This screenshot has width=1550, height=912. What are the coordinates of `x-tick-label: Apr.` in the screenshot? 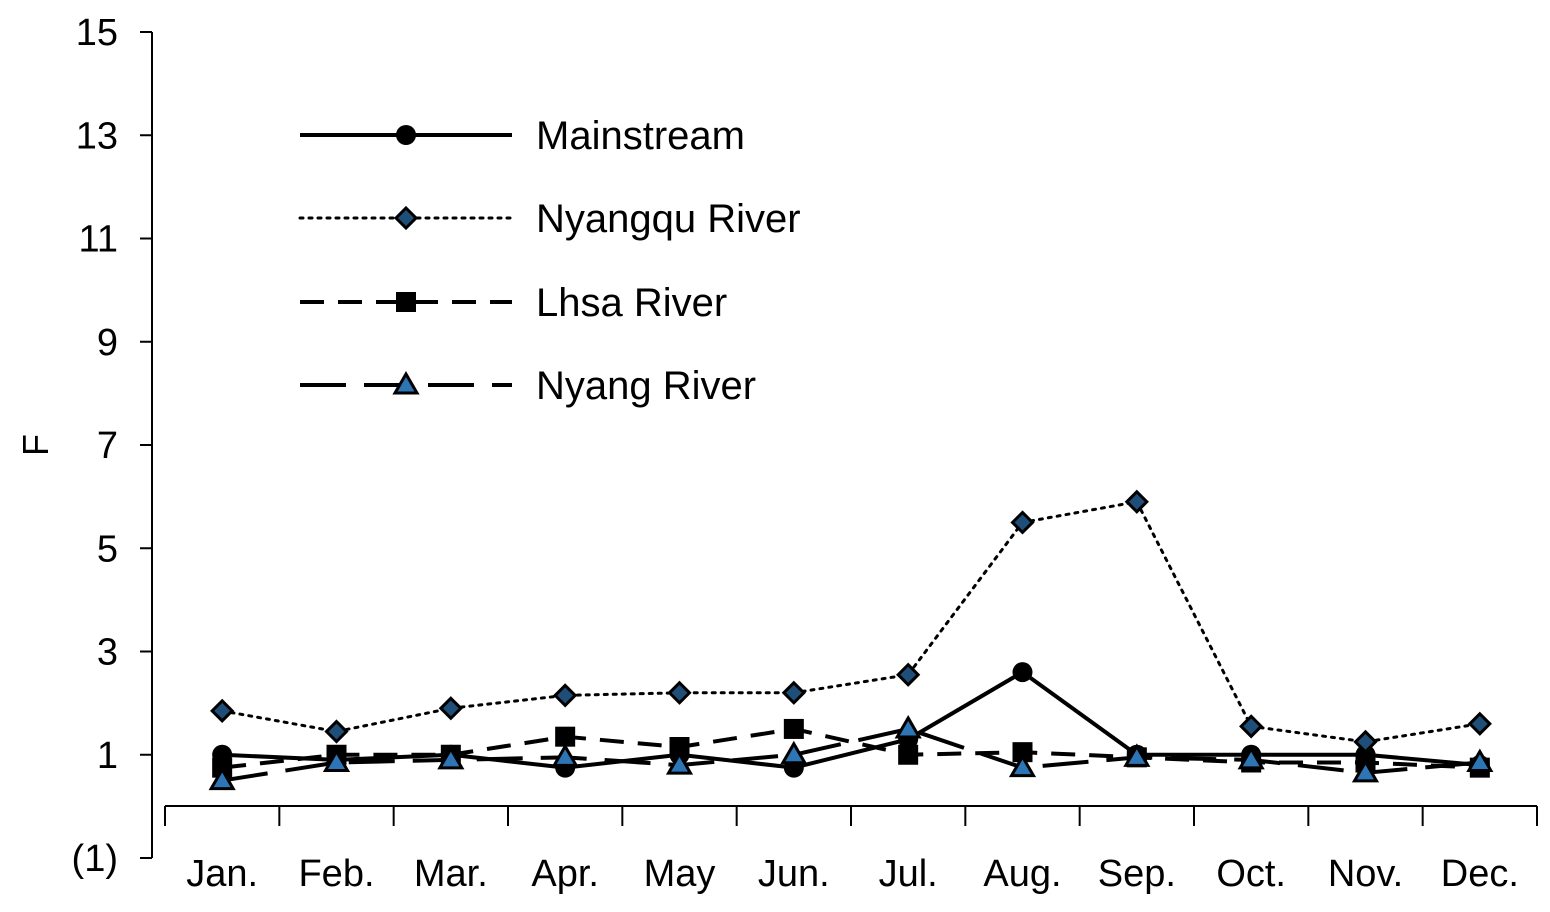 It's located at (565, 874).